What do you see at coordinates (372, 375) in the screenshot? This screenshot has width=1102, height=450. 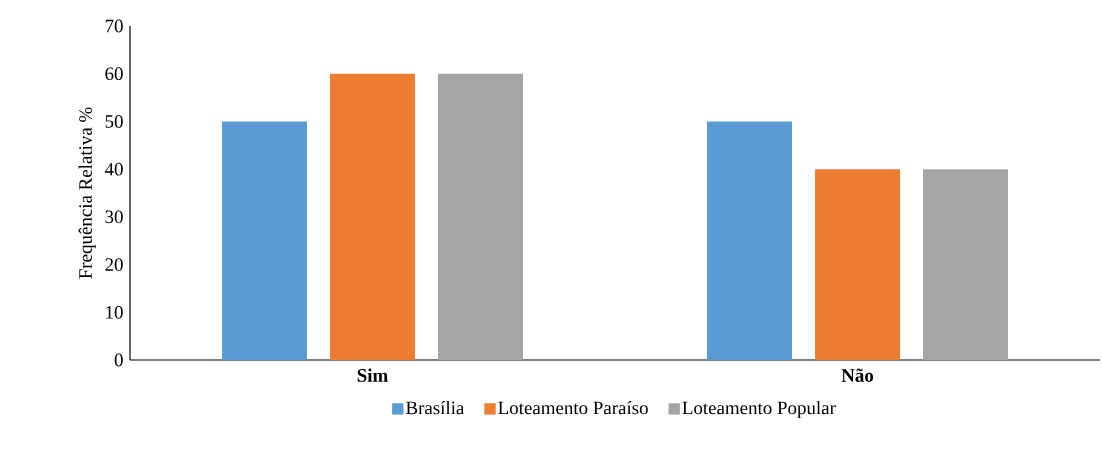 I see `x-tick-label: Sim` at bounding box center [372, 375].